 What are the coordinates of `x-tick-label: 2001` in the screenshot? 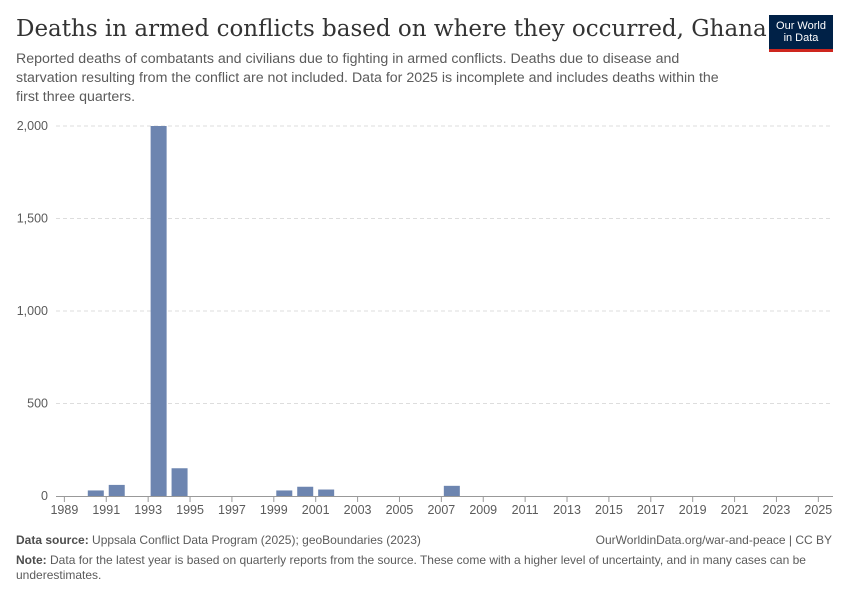 It's located at (316, 510).